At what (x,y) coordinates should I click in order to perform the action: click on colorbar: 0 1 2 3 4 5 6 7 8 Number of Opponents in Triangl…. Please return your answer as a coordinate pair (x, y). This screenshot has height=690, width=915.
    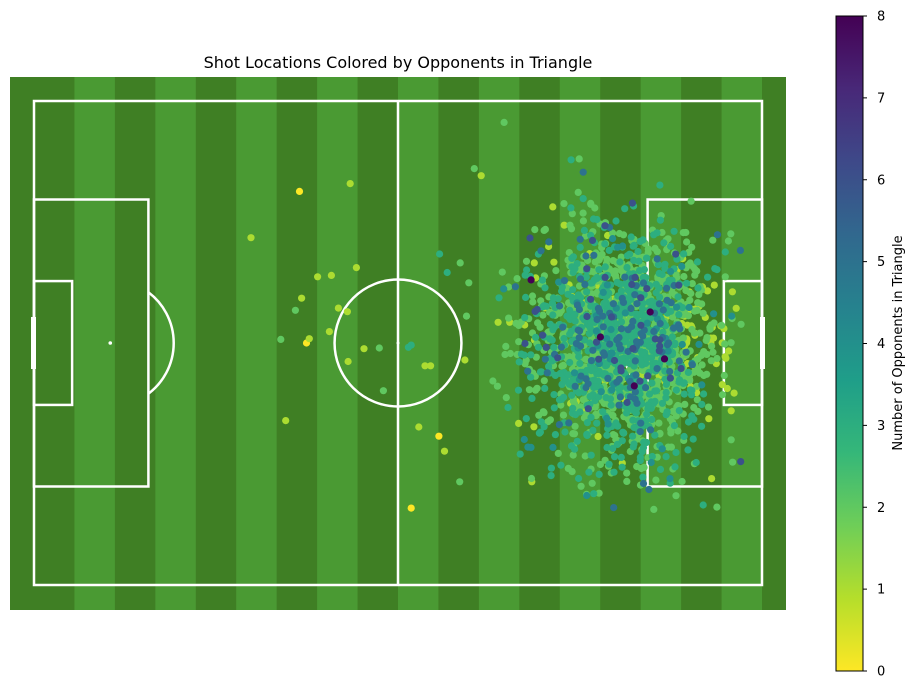
    Looking at the image, I should click on (870, 345).